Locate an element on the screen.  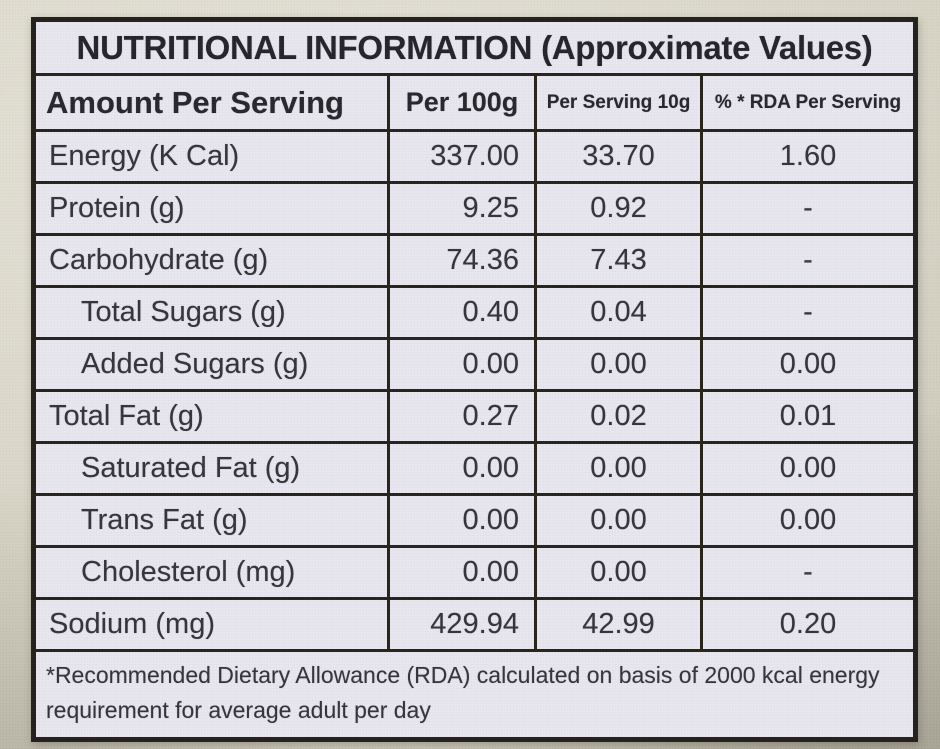
col-header-rda-per-serving: % * RDA Per Serving is located at coordinates (808, 102).